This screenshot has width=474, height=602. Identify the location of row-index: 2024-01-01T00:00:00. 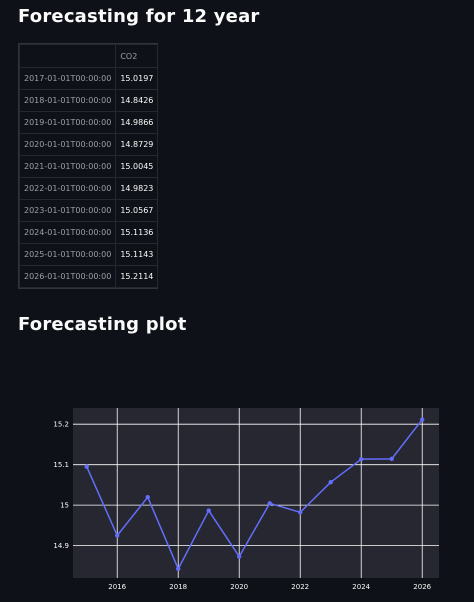
(67, 232).